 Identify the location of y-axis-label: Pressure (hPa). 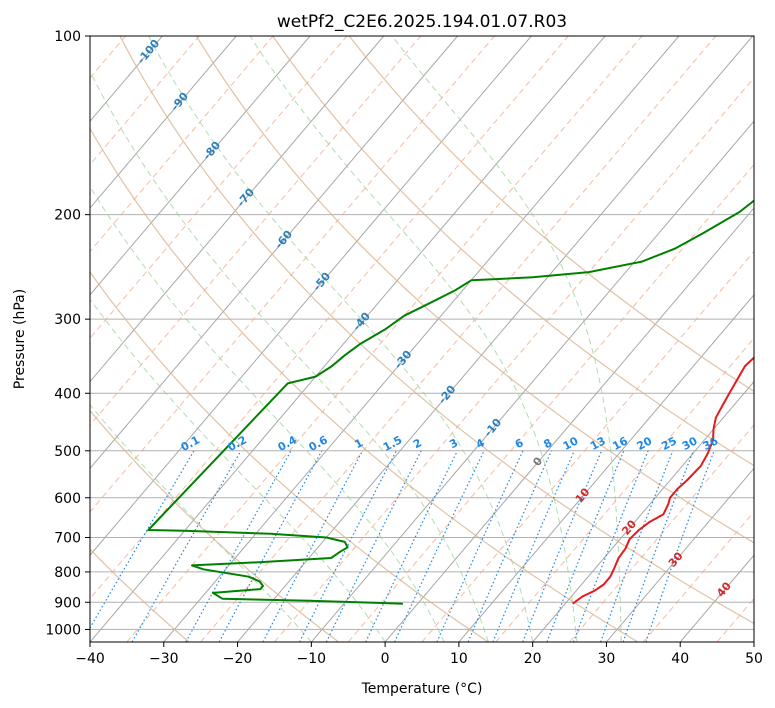
(20, 339).